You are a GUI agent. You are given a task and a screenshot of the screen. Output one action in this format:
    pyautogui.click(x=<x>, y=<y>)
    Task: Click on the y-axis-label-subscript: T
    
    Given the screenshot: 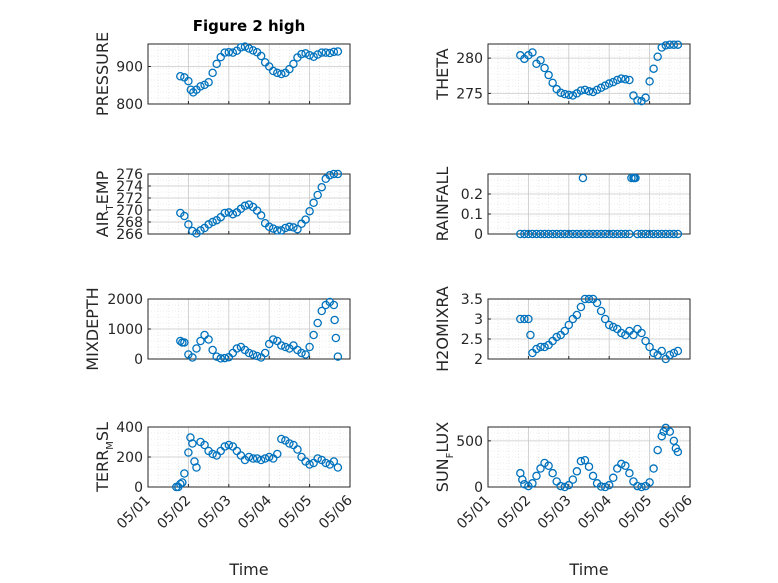 What is the action you would take?
    pyautogui.click(x=110, y=207)
    